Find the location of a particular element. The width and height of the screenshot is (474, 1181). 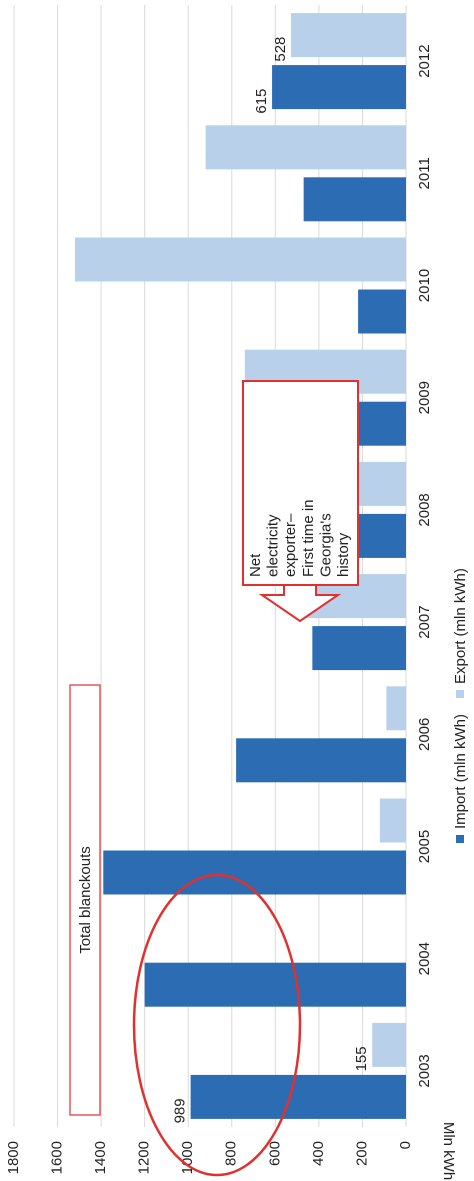

x-tick-label: 2012 is located at coordinates (424, 60).